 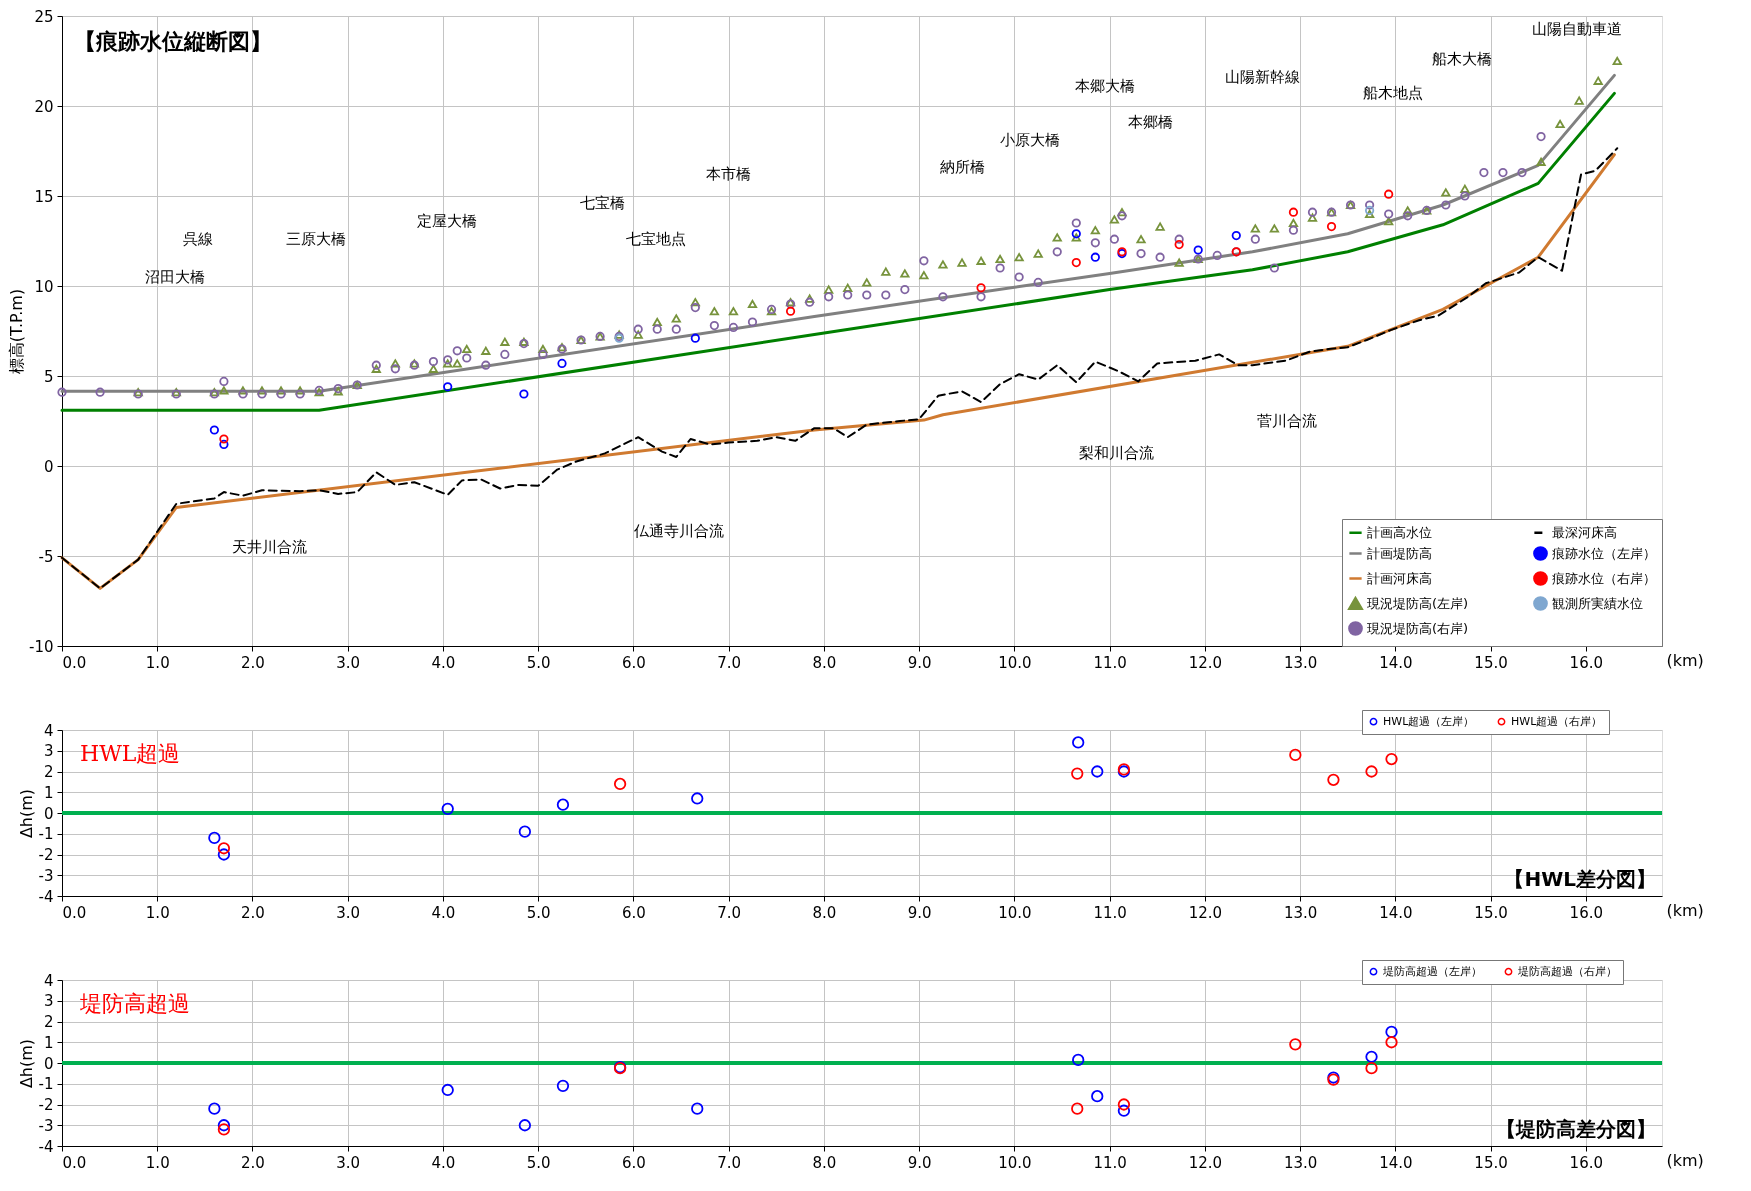 I want to click on legend-label: 堤防高超過（左岸）, so click(x=1432, y=971).